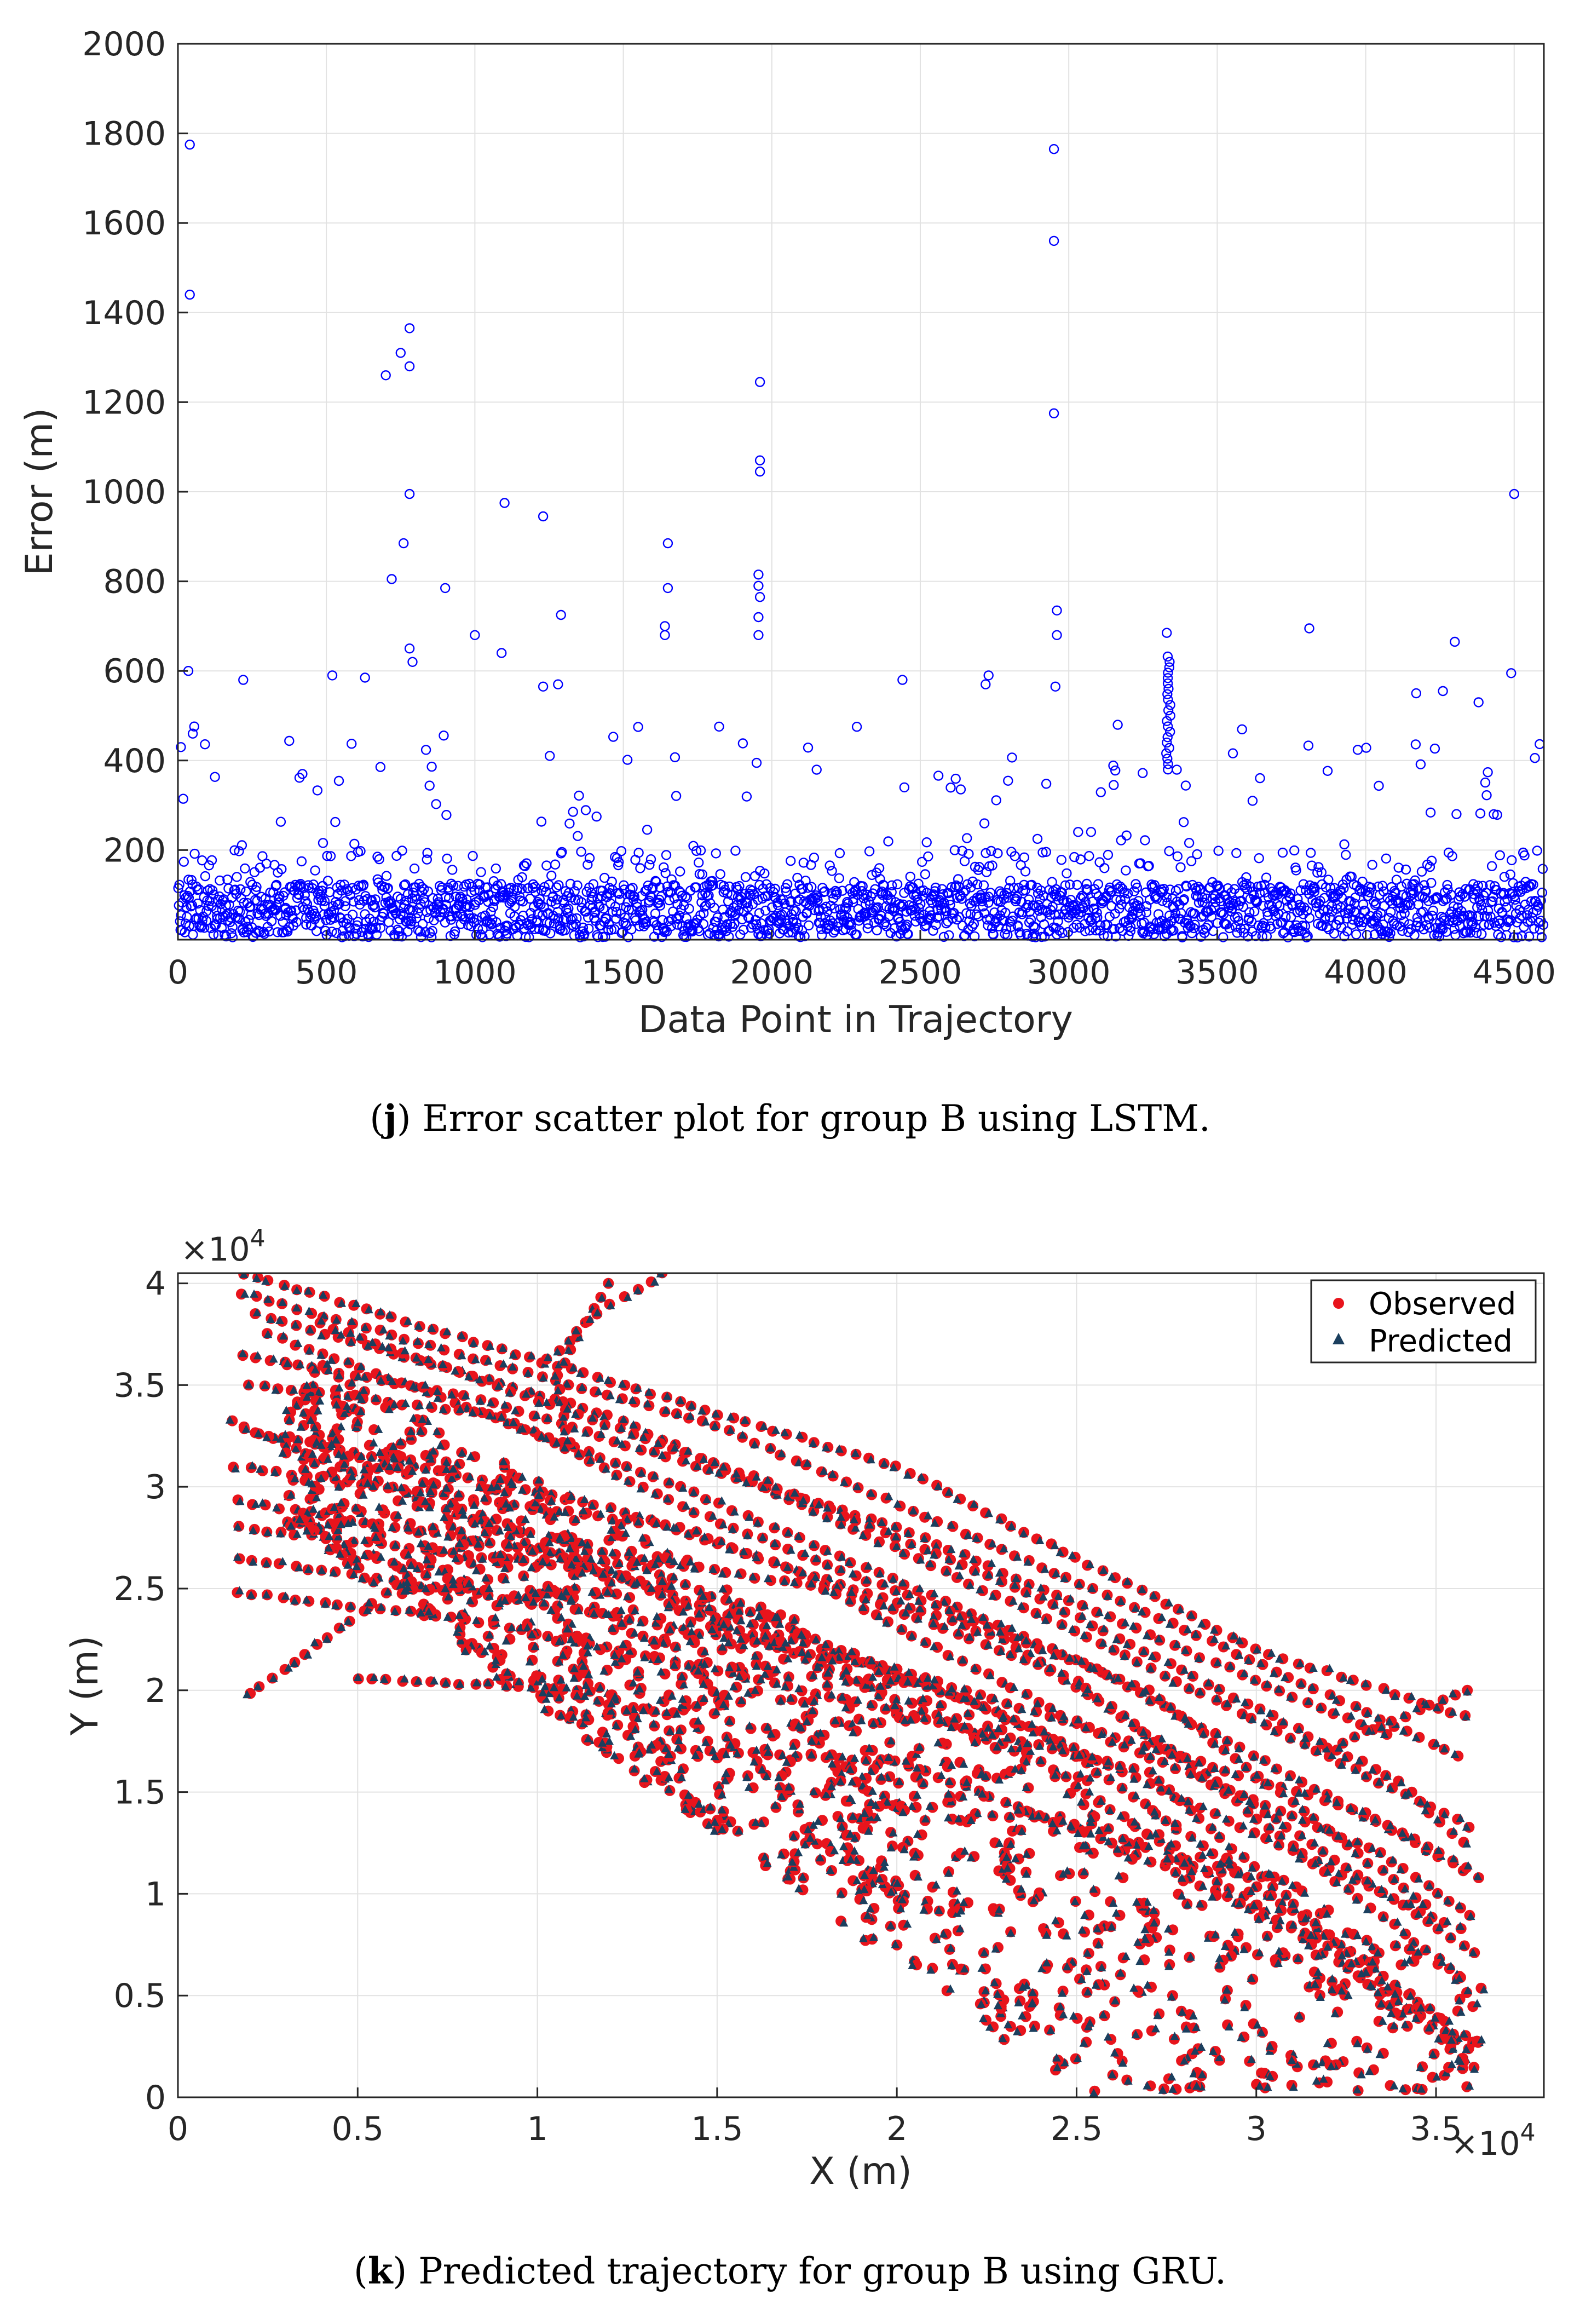 This screenshot has height=2324, width=1580. What do you see at coordinates (862, 961) in the screenshot?
I see `chart-j-x-ticks: 0 500 1000 1500 2000 2500 3000 3500 4000 4500` at bounding box center [862, 961].